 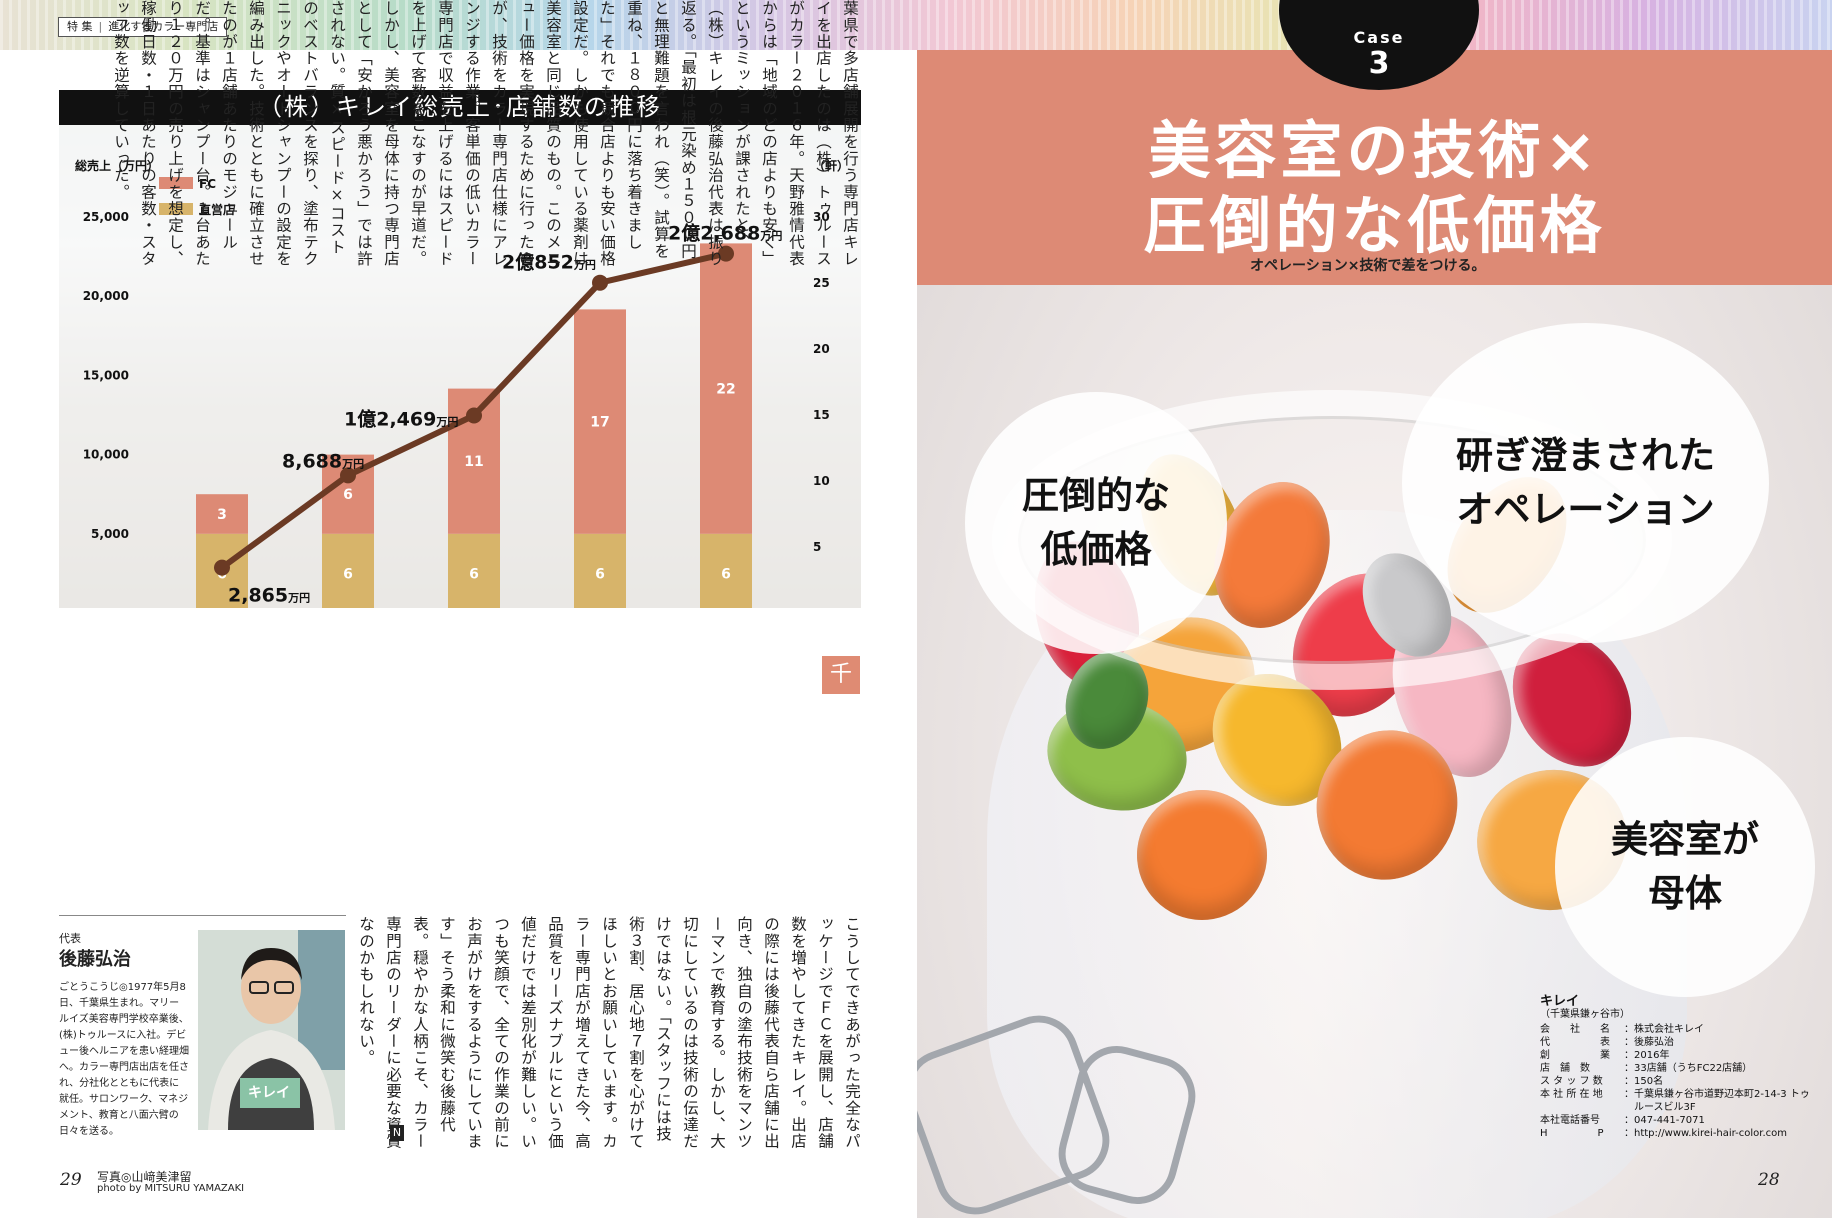 I want to click on profile-photo: キレイ, so click(x=271, y=1030).